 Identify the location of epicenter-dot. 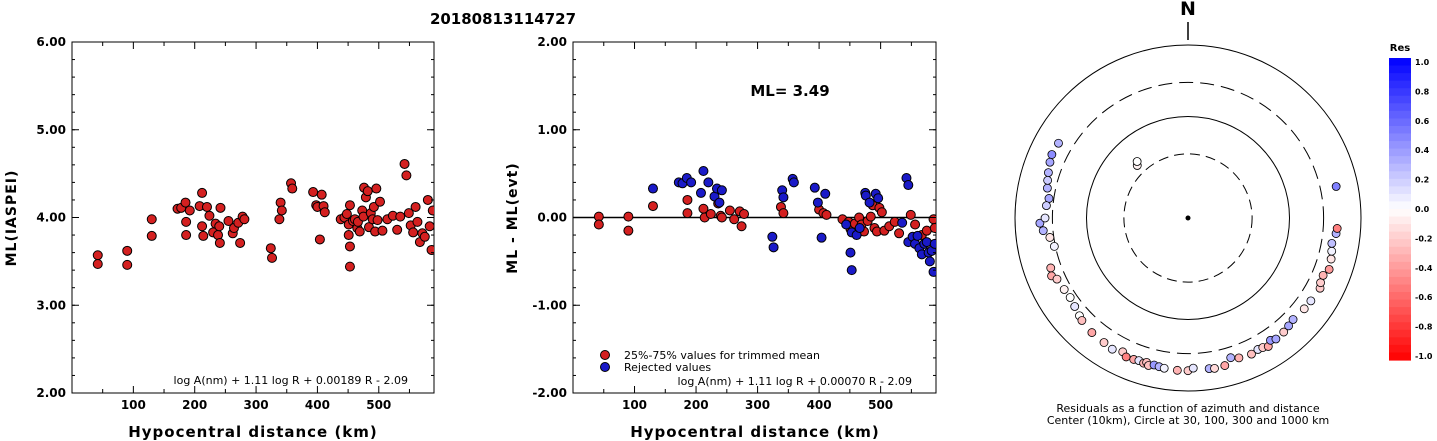
(1188, 218).